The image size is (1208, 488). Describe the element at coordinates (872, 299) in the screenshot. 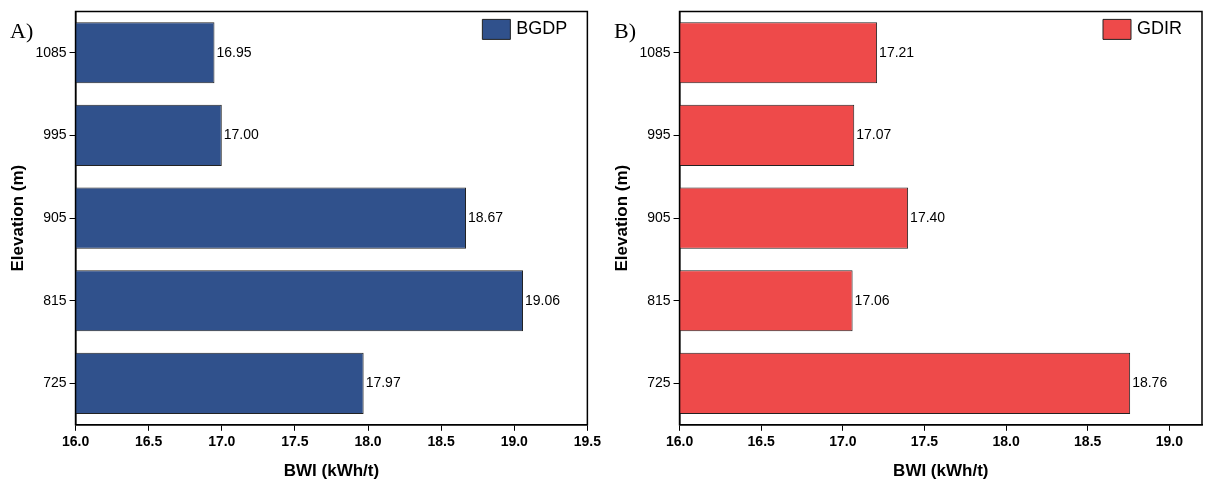

I see `data-label: 17.06` at that location.